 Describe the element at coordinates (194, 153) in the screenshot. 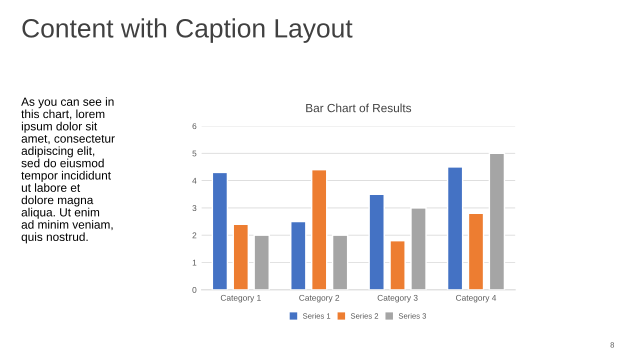

I see `y-tick-label: 5` at that location.